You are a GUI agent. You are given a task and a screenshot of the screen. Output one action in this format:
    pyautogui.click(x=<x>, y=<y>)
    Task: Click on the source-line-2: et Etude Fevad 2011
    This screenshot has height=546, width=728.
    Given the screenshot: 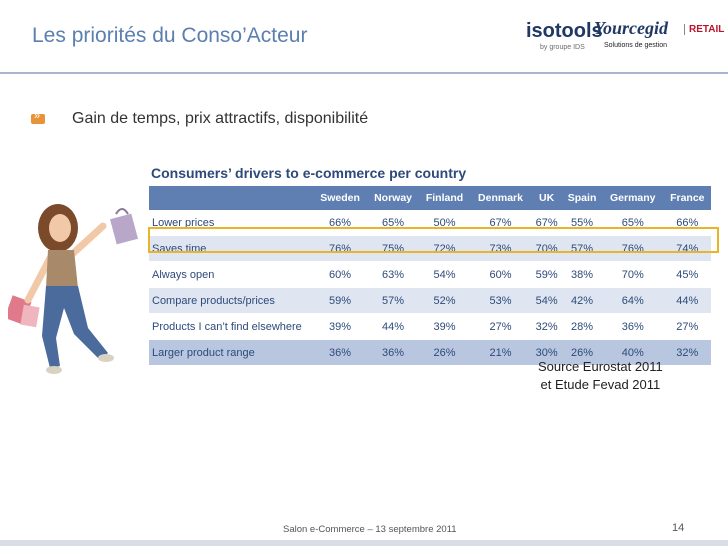 What is the action you would take?
    pyautogui.click(x=600, y=384)
    